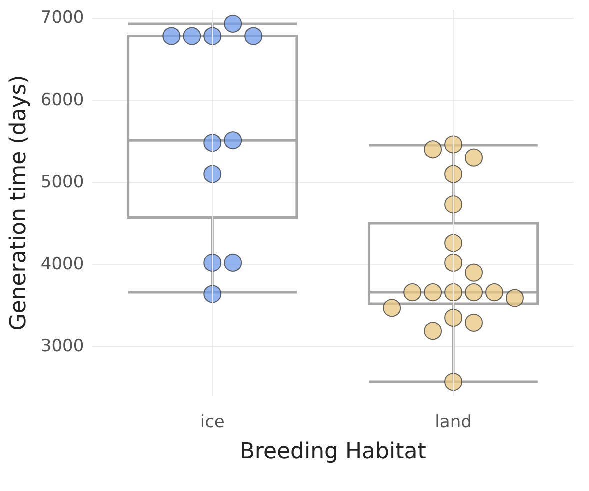 The width and height of the screenshot is (589, 491). Describe the element at coordinates (453, 422) in the screenshot. I see `x-tick-label: land` at that location.